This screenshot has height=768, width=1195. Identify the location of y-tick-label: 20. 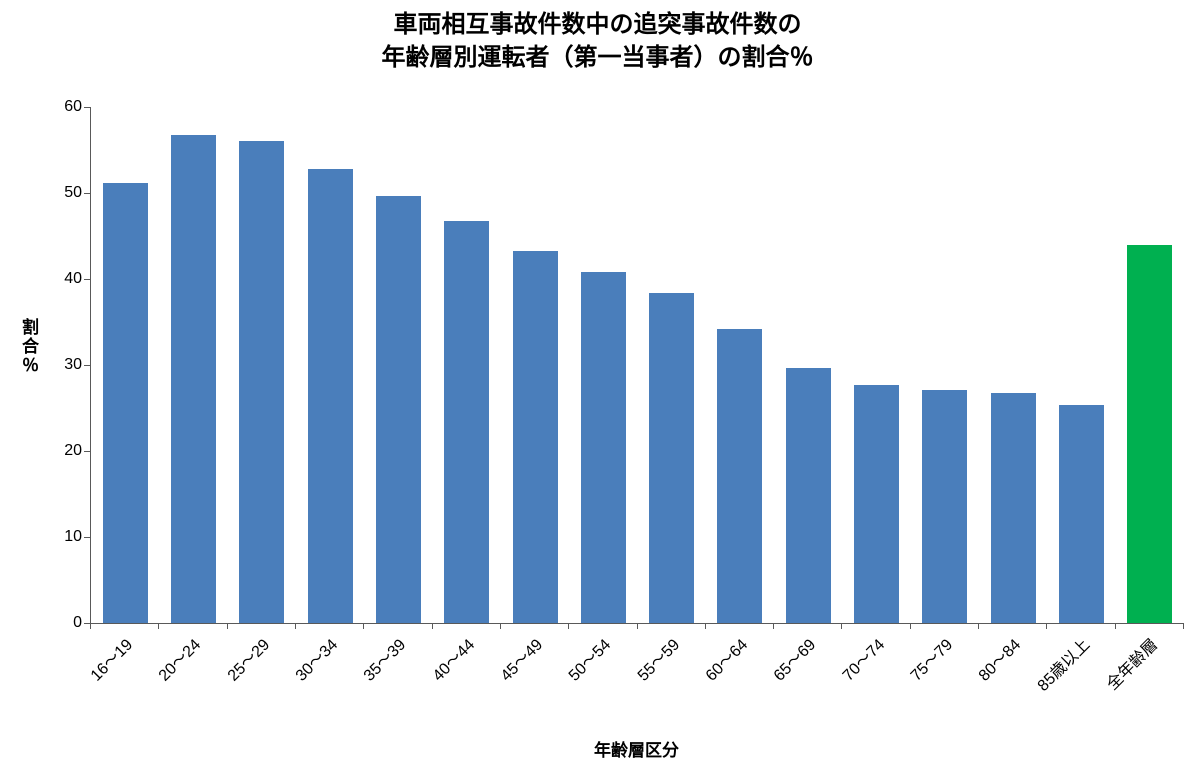
(73, 450).